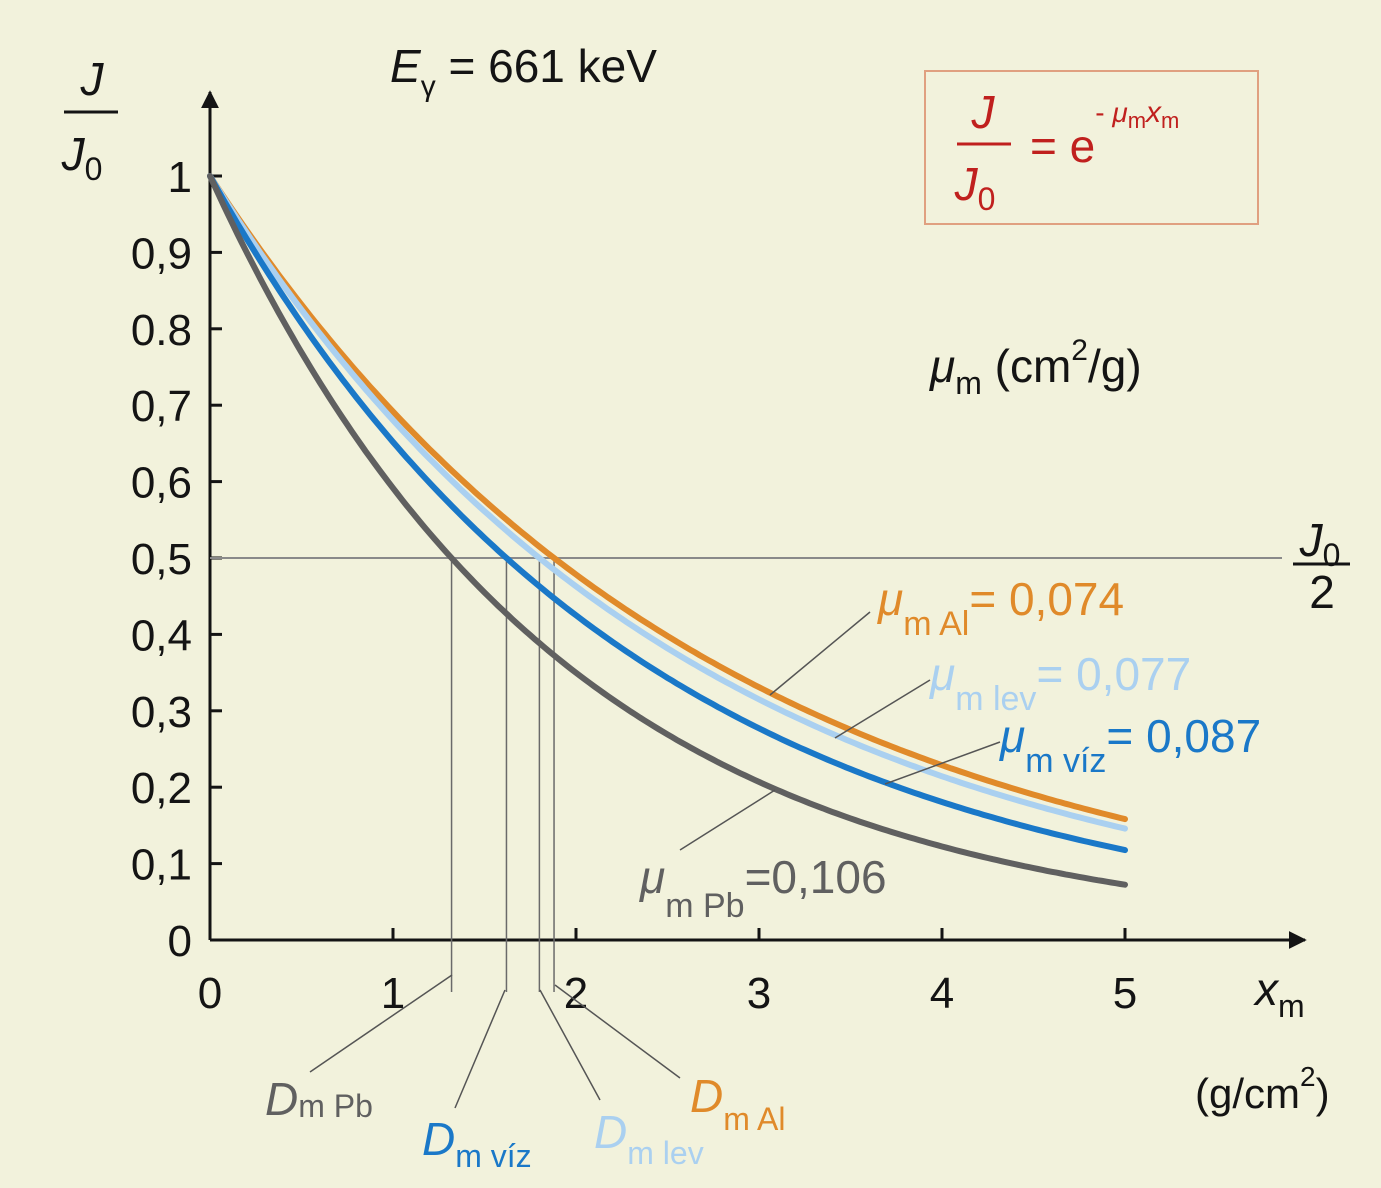  What do you see at coordinates (547, 66) in the screenshot?
I see `title-rest: = 661 keV` at bounding box center [547, 66].